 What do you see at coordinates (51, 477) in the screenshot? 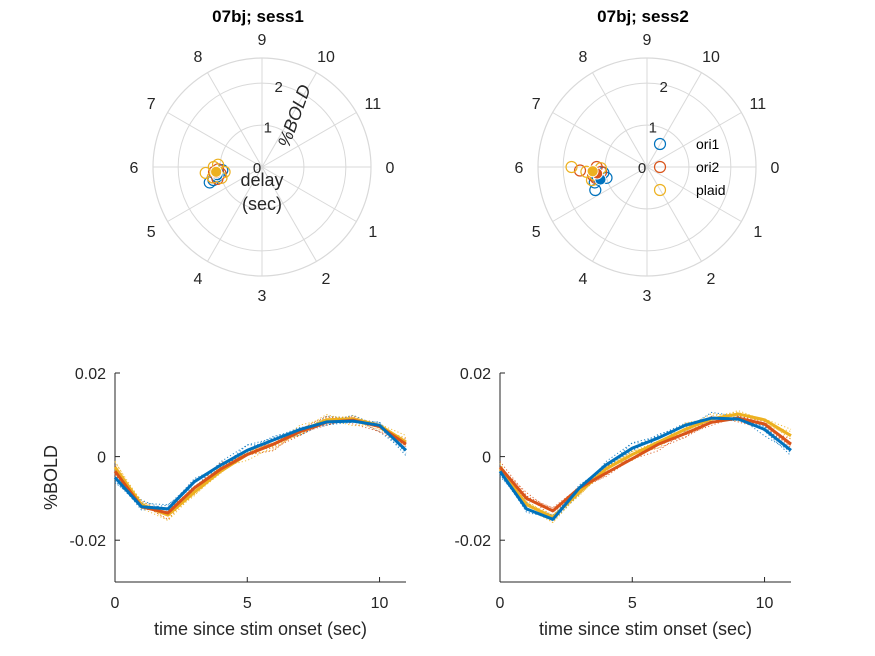
I see `y-axis-label: %BOLD` at bounding box center [51, 477].